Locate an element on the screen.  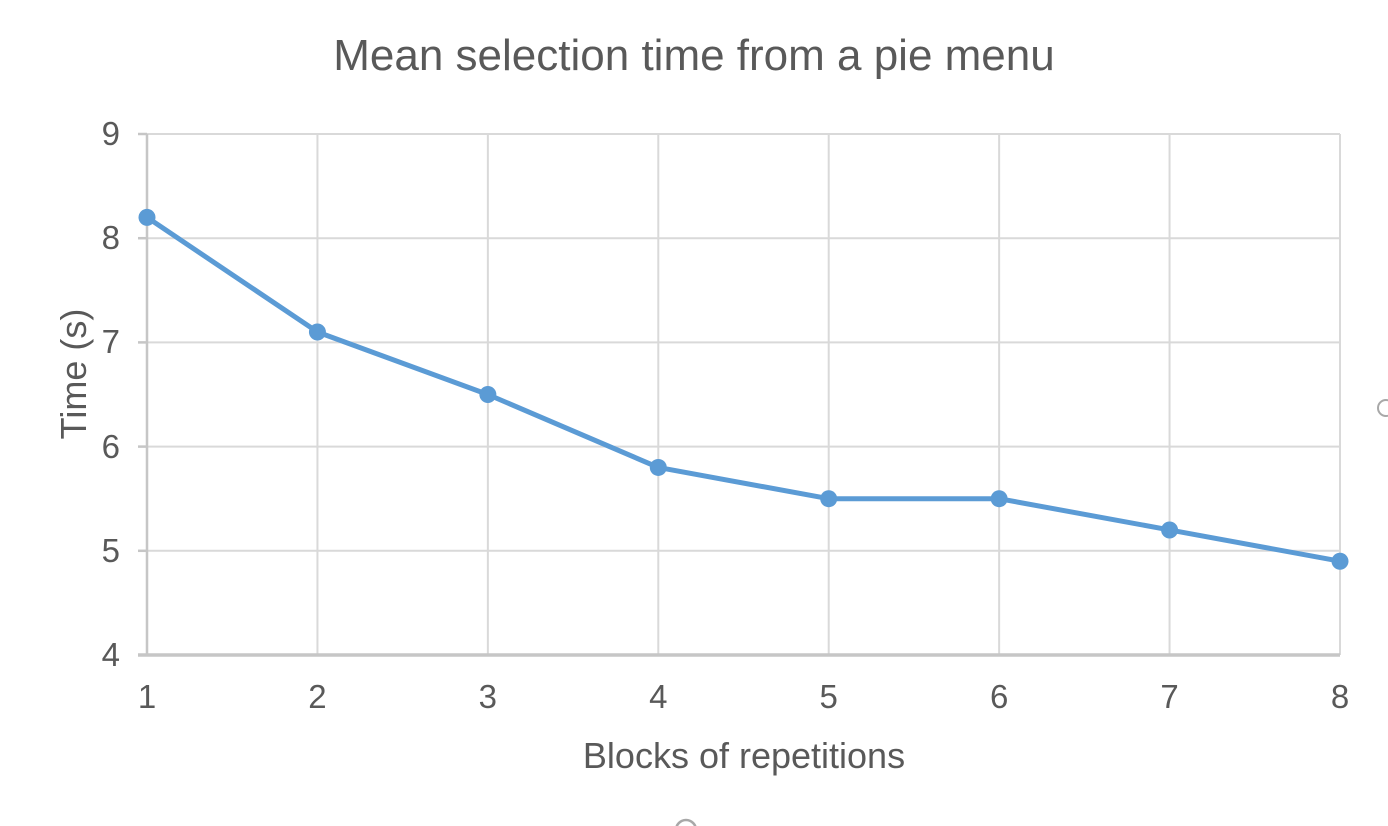
y-tick-label: 6 is located at coordinates (110, 446).